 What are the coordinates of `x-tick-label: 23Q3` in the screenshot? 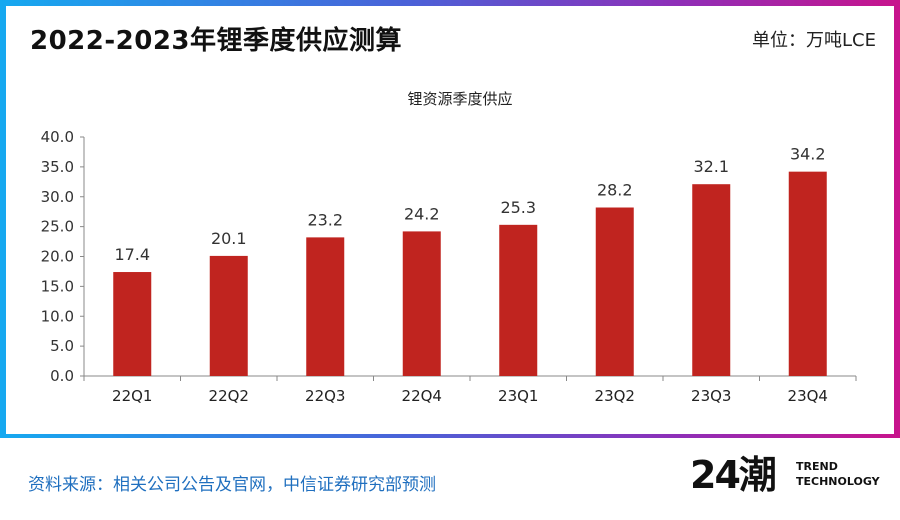 It's located at (711, 396).